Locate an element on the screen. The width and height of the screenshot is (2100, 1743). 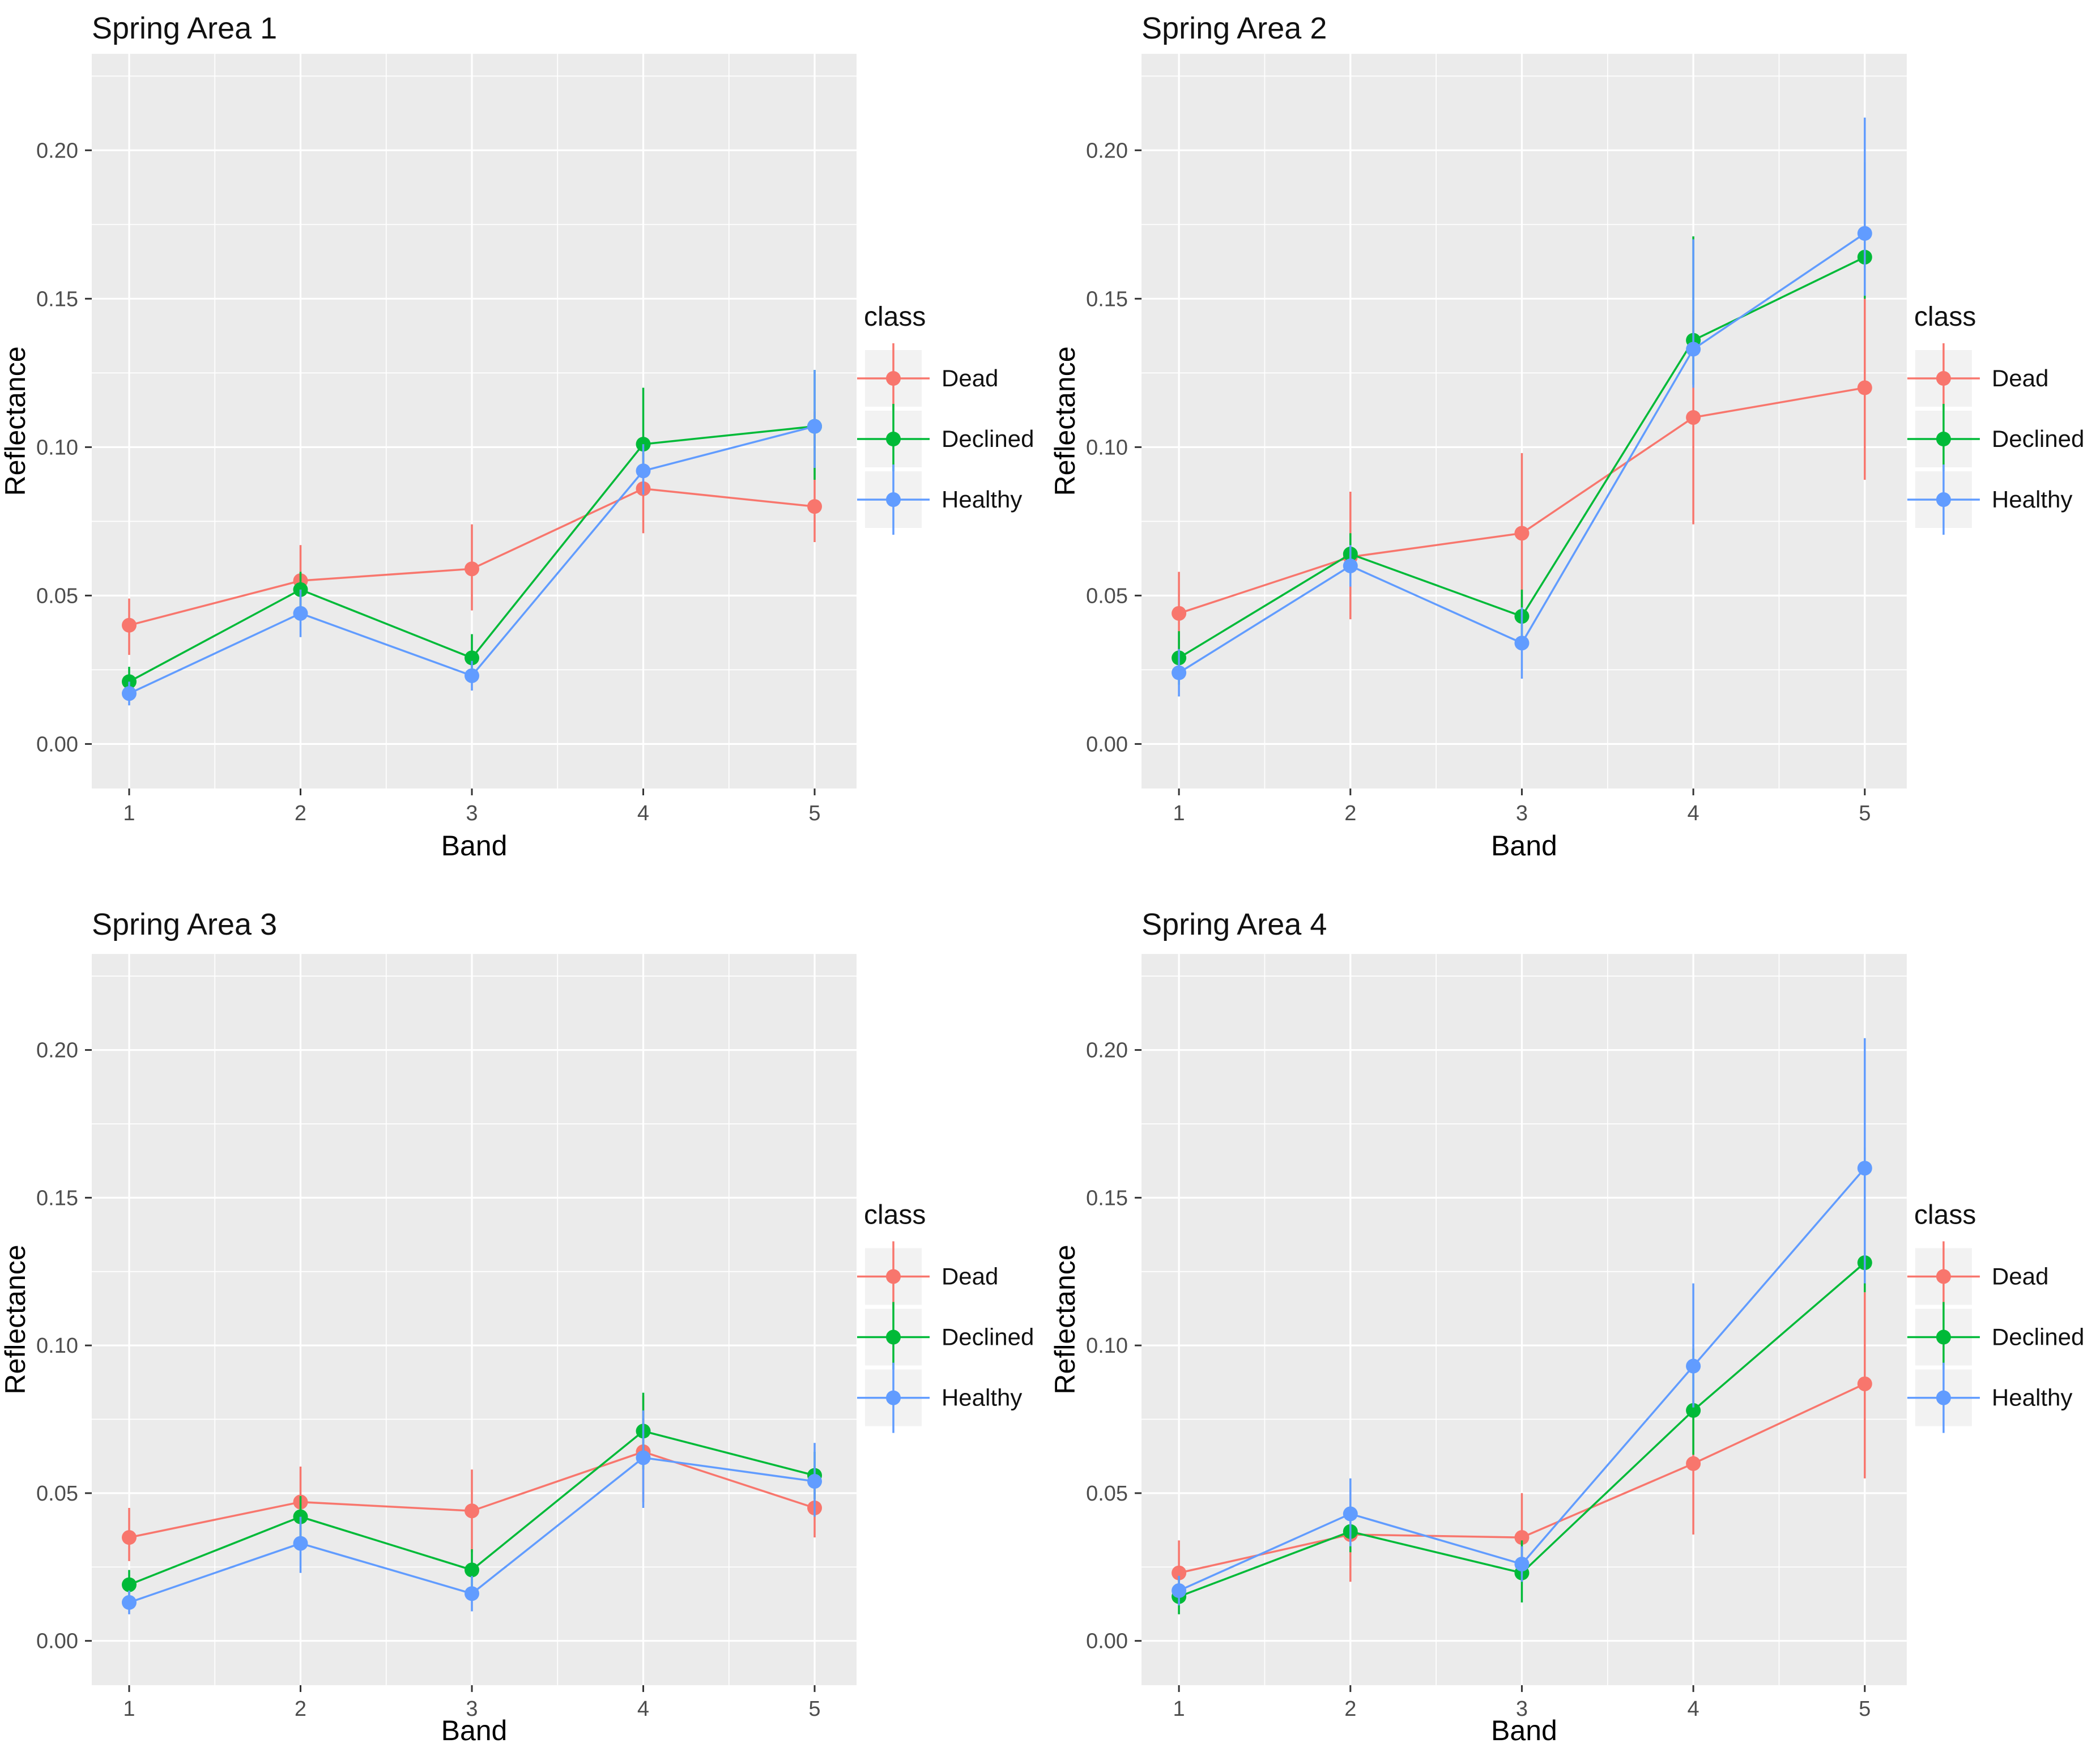
chart-title: Spring Area 3 is located at coordinates (184, 924).